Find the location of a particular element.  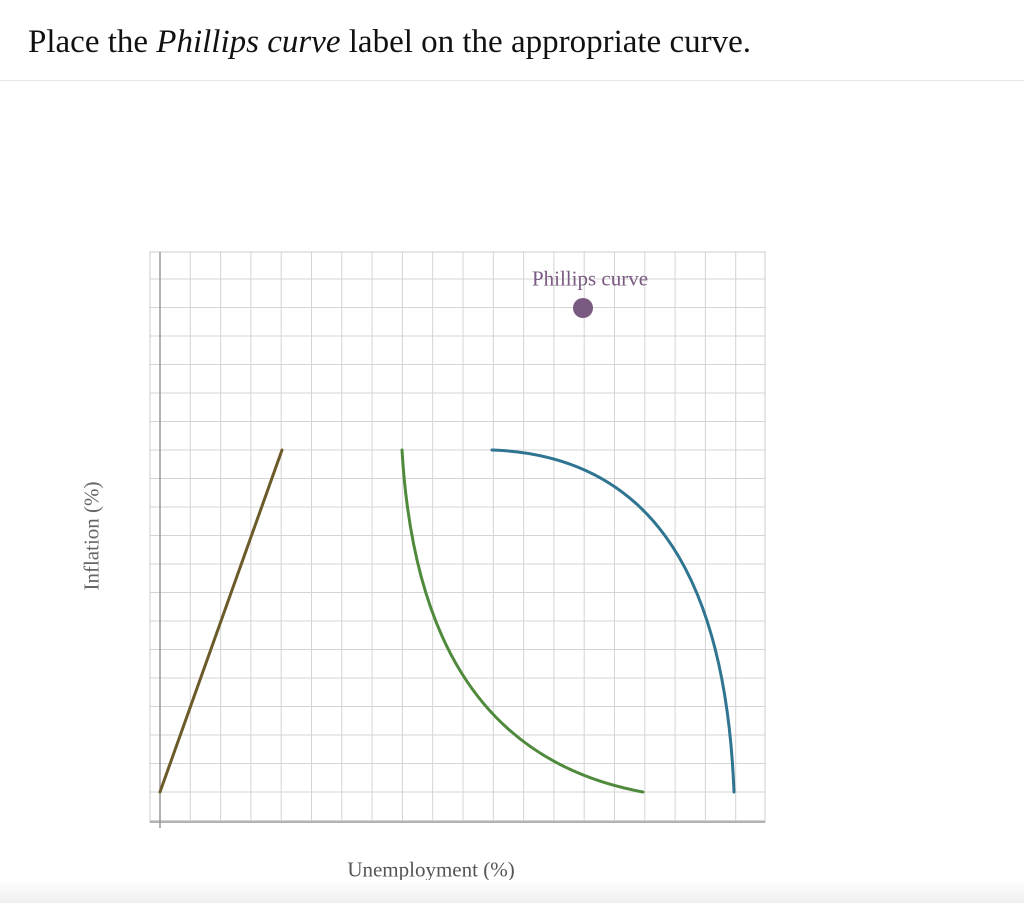

prompt-text-after: label on the appropriate curve. is located at coordinates (545, 42).